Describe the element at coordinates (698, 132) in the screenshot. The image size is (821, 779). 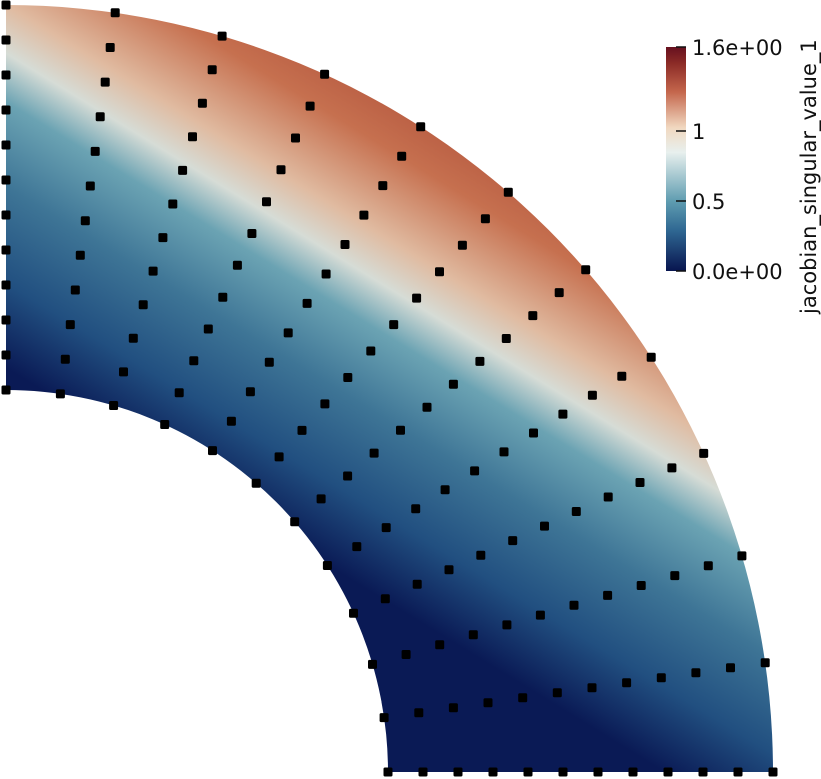
I see `colorbar-label-1: 1` at that location.